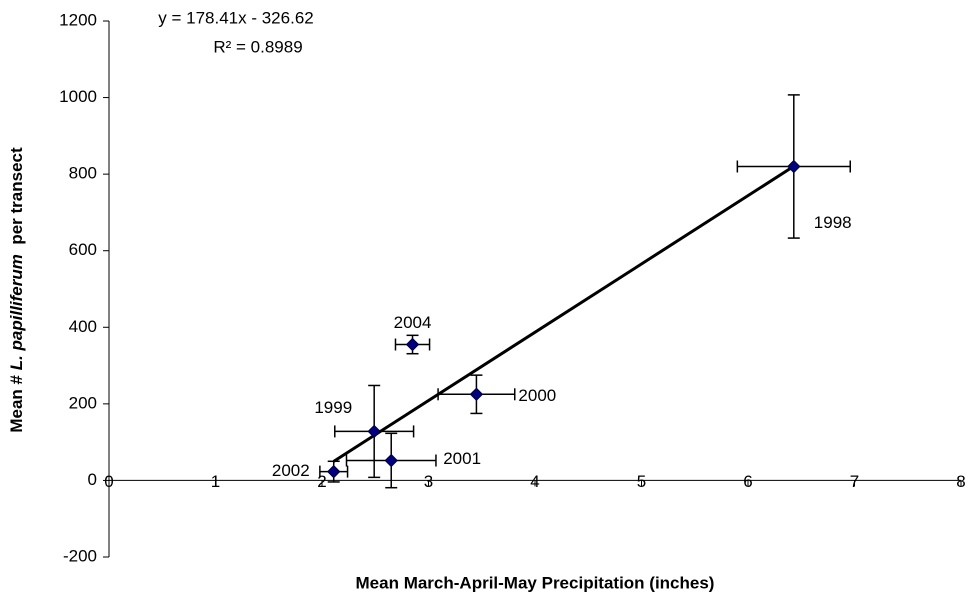 Image resolution: width=971 pixels, height=606 pixels. What do you see at coordinates (16, 401) in the screenshot?
I see `y-axis-title-part: Mean #` at bounding box center [16, 401].